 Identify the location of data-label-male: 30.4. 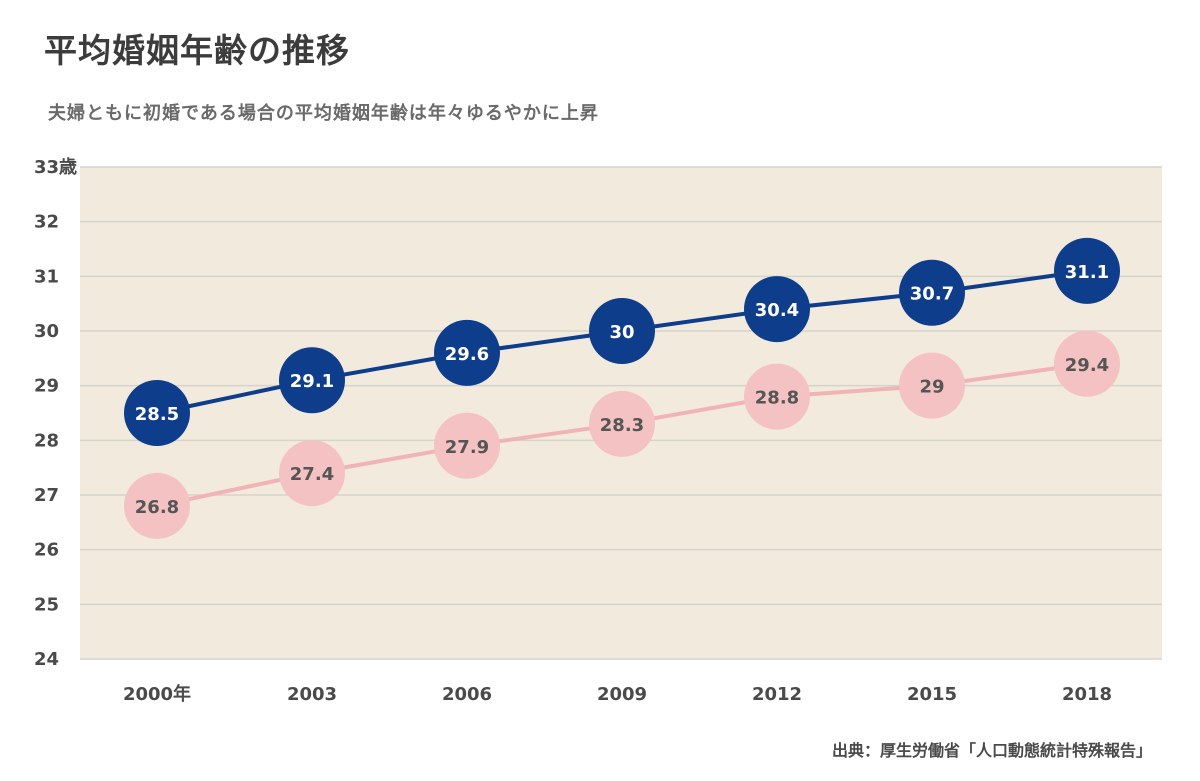
(777, 310).